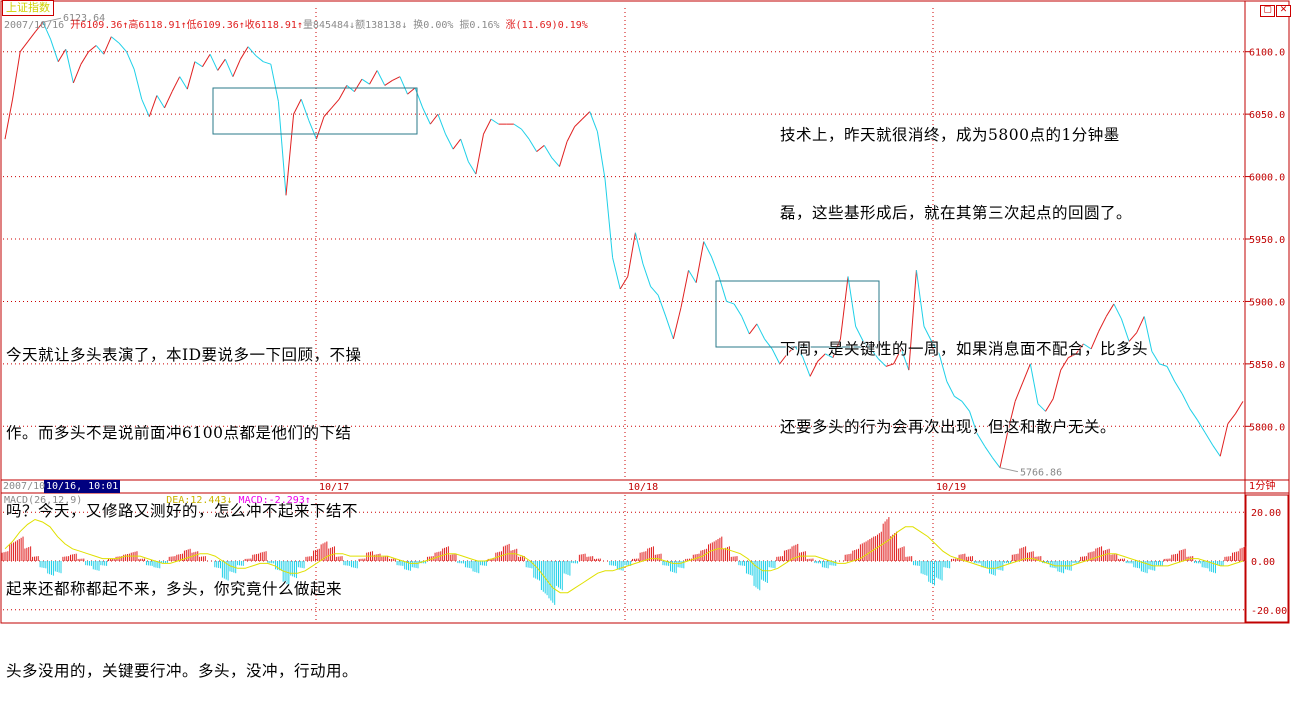 The width and height of the screenshot is (1292, 710). What do you see at coordinates (174, 589) in the screenshot?
I see `annotation-line: 起来还都称都起不来，多头，你究竟什么做起来` at bounding box center [174, 589].